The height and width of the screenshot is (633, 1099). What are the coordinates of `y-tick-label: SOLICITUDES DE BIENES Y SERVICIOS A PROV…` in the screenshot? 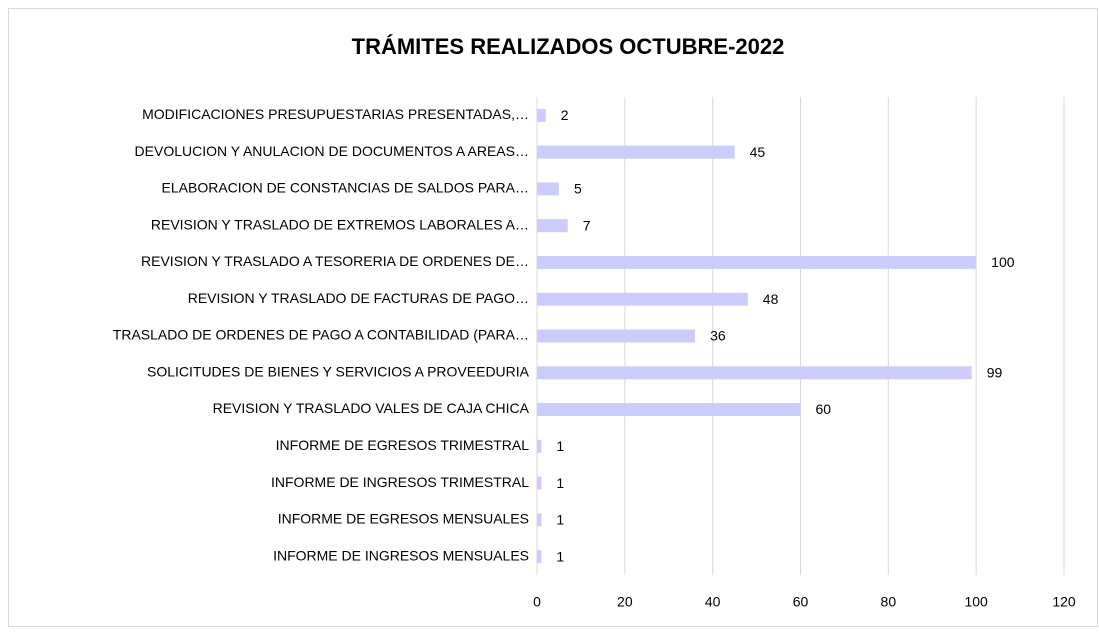 It's located at (338, 371).